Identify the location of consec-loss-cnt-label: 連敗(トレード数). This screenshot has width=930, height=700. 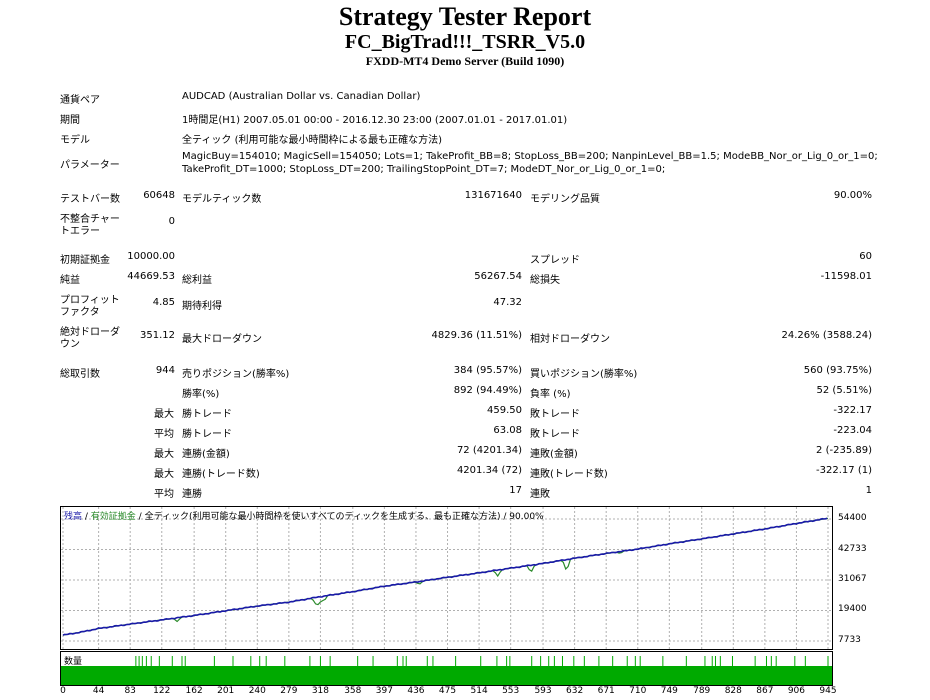
(569, 474).